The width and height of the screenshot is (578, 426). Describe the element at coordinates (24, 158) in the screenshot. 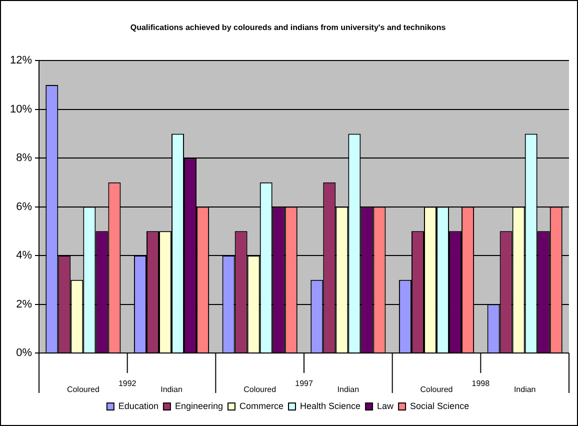

I see `y-tick-label: 8%` at that location.